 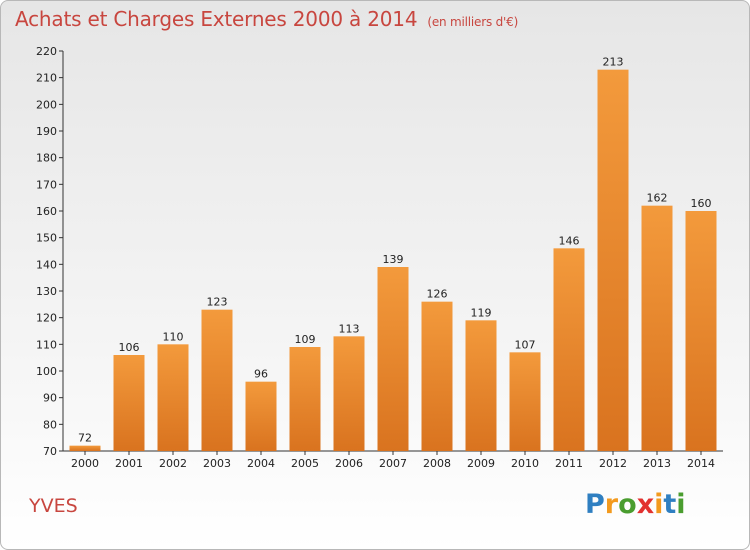 I want to click on x-tick-label-2004: 2004, so click(x=261, y=463).